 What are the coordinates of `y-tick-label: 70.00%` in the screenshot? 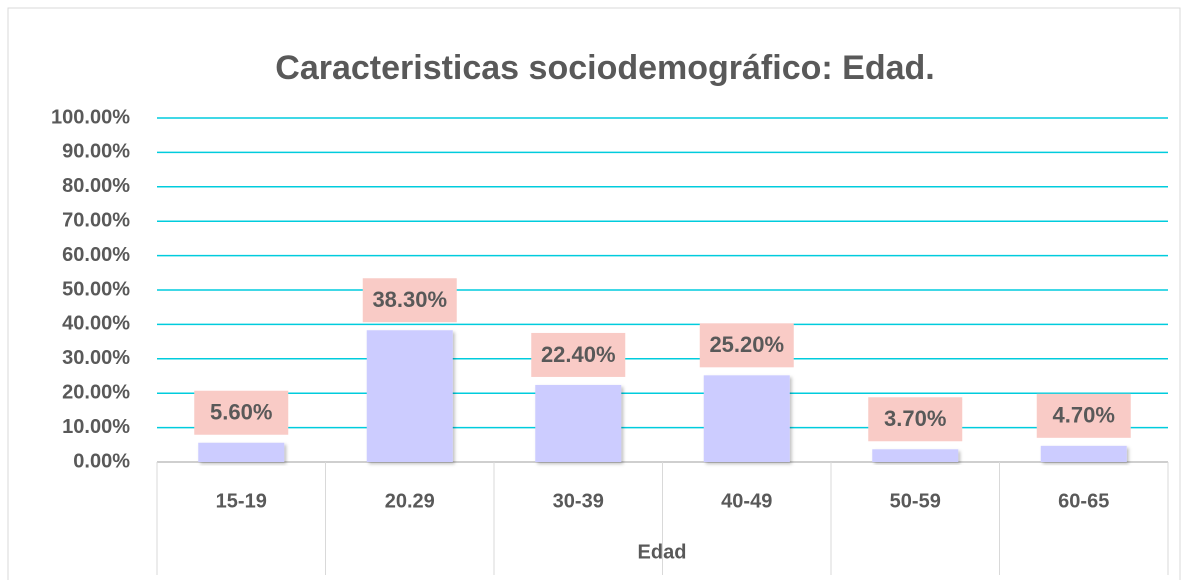 It's located at (96, 220).